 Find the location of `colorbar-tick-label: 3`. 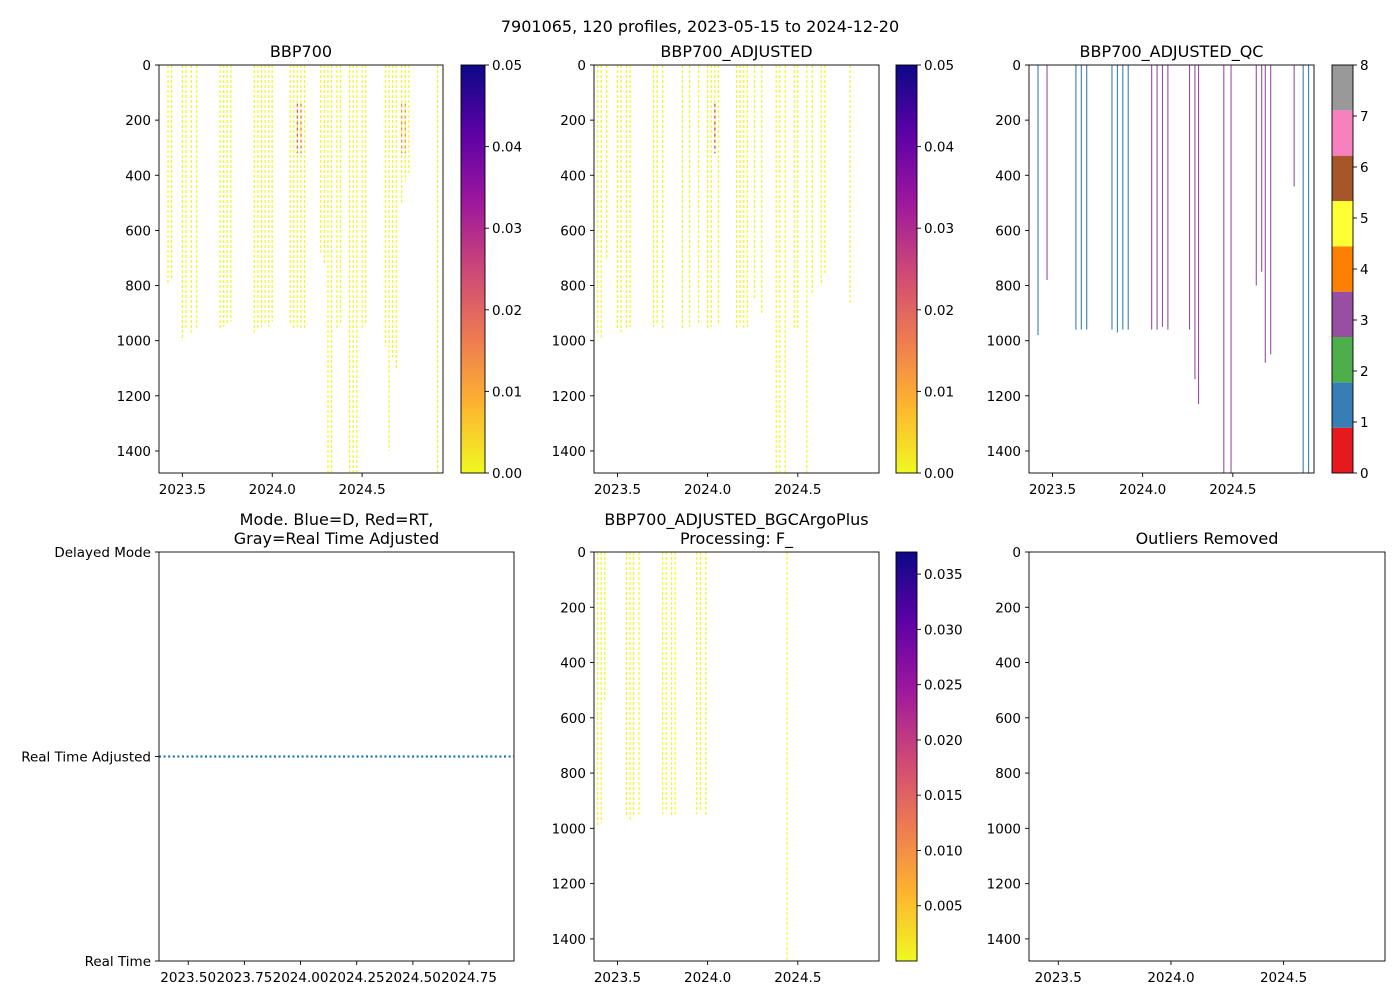

colorbar-tick-label: 3 is located at coordinates (1364, 321).